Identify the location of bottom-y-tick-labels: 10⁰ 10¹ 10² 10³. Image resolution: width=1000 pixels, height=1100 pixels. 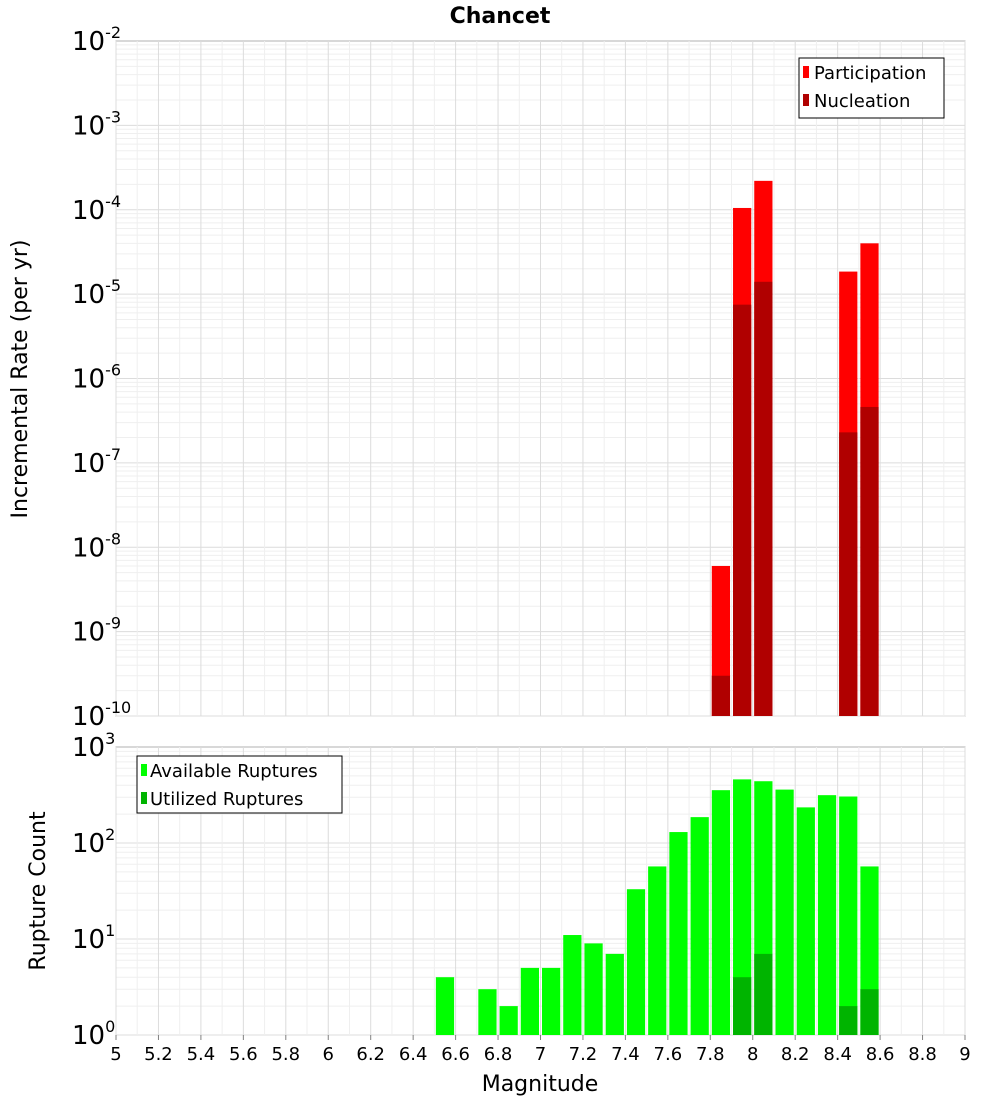
(93, 890).